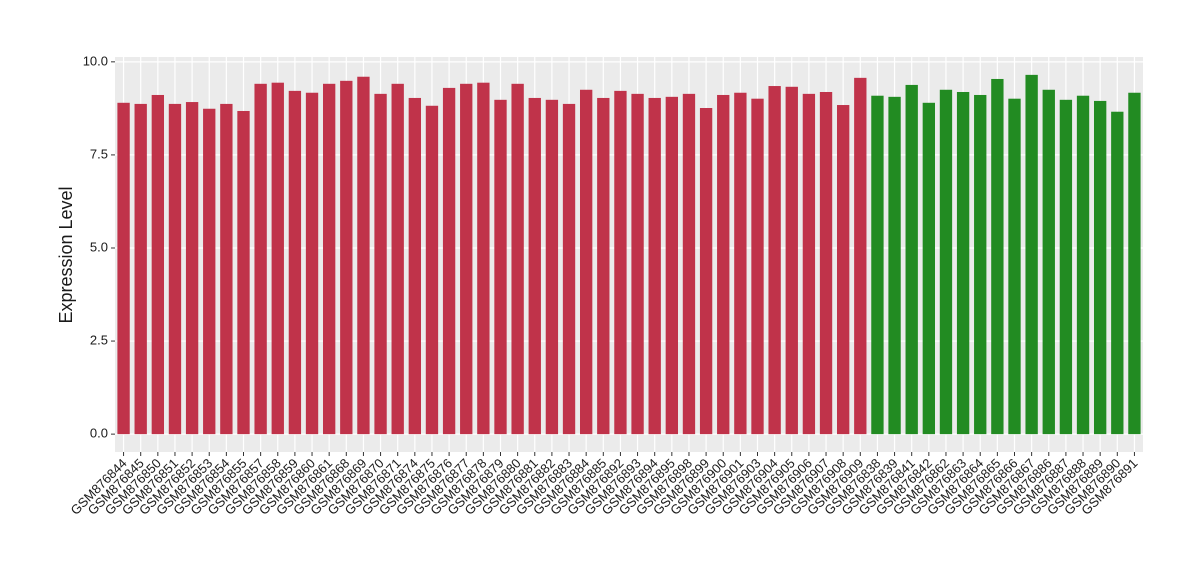 The image size is (1200, 580). I want to click on y-tick-label: 10.0, so click(95, 60).